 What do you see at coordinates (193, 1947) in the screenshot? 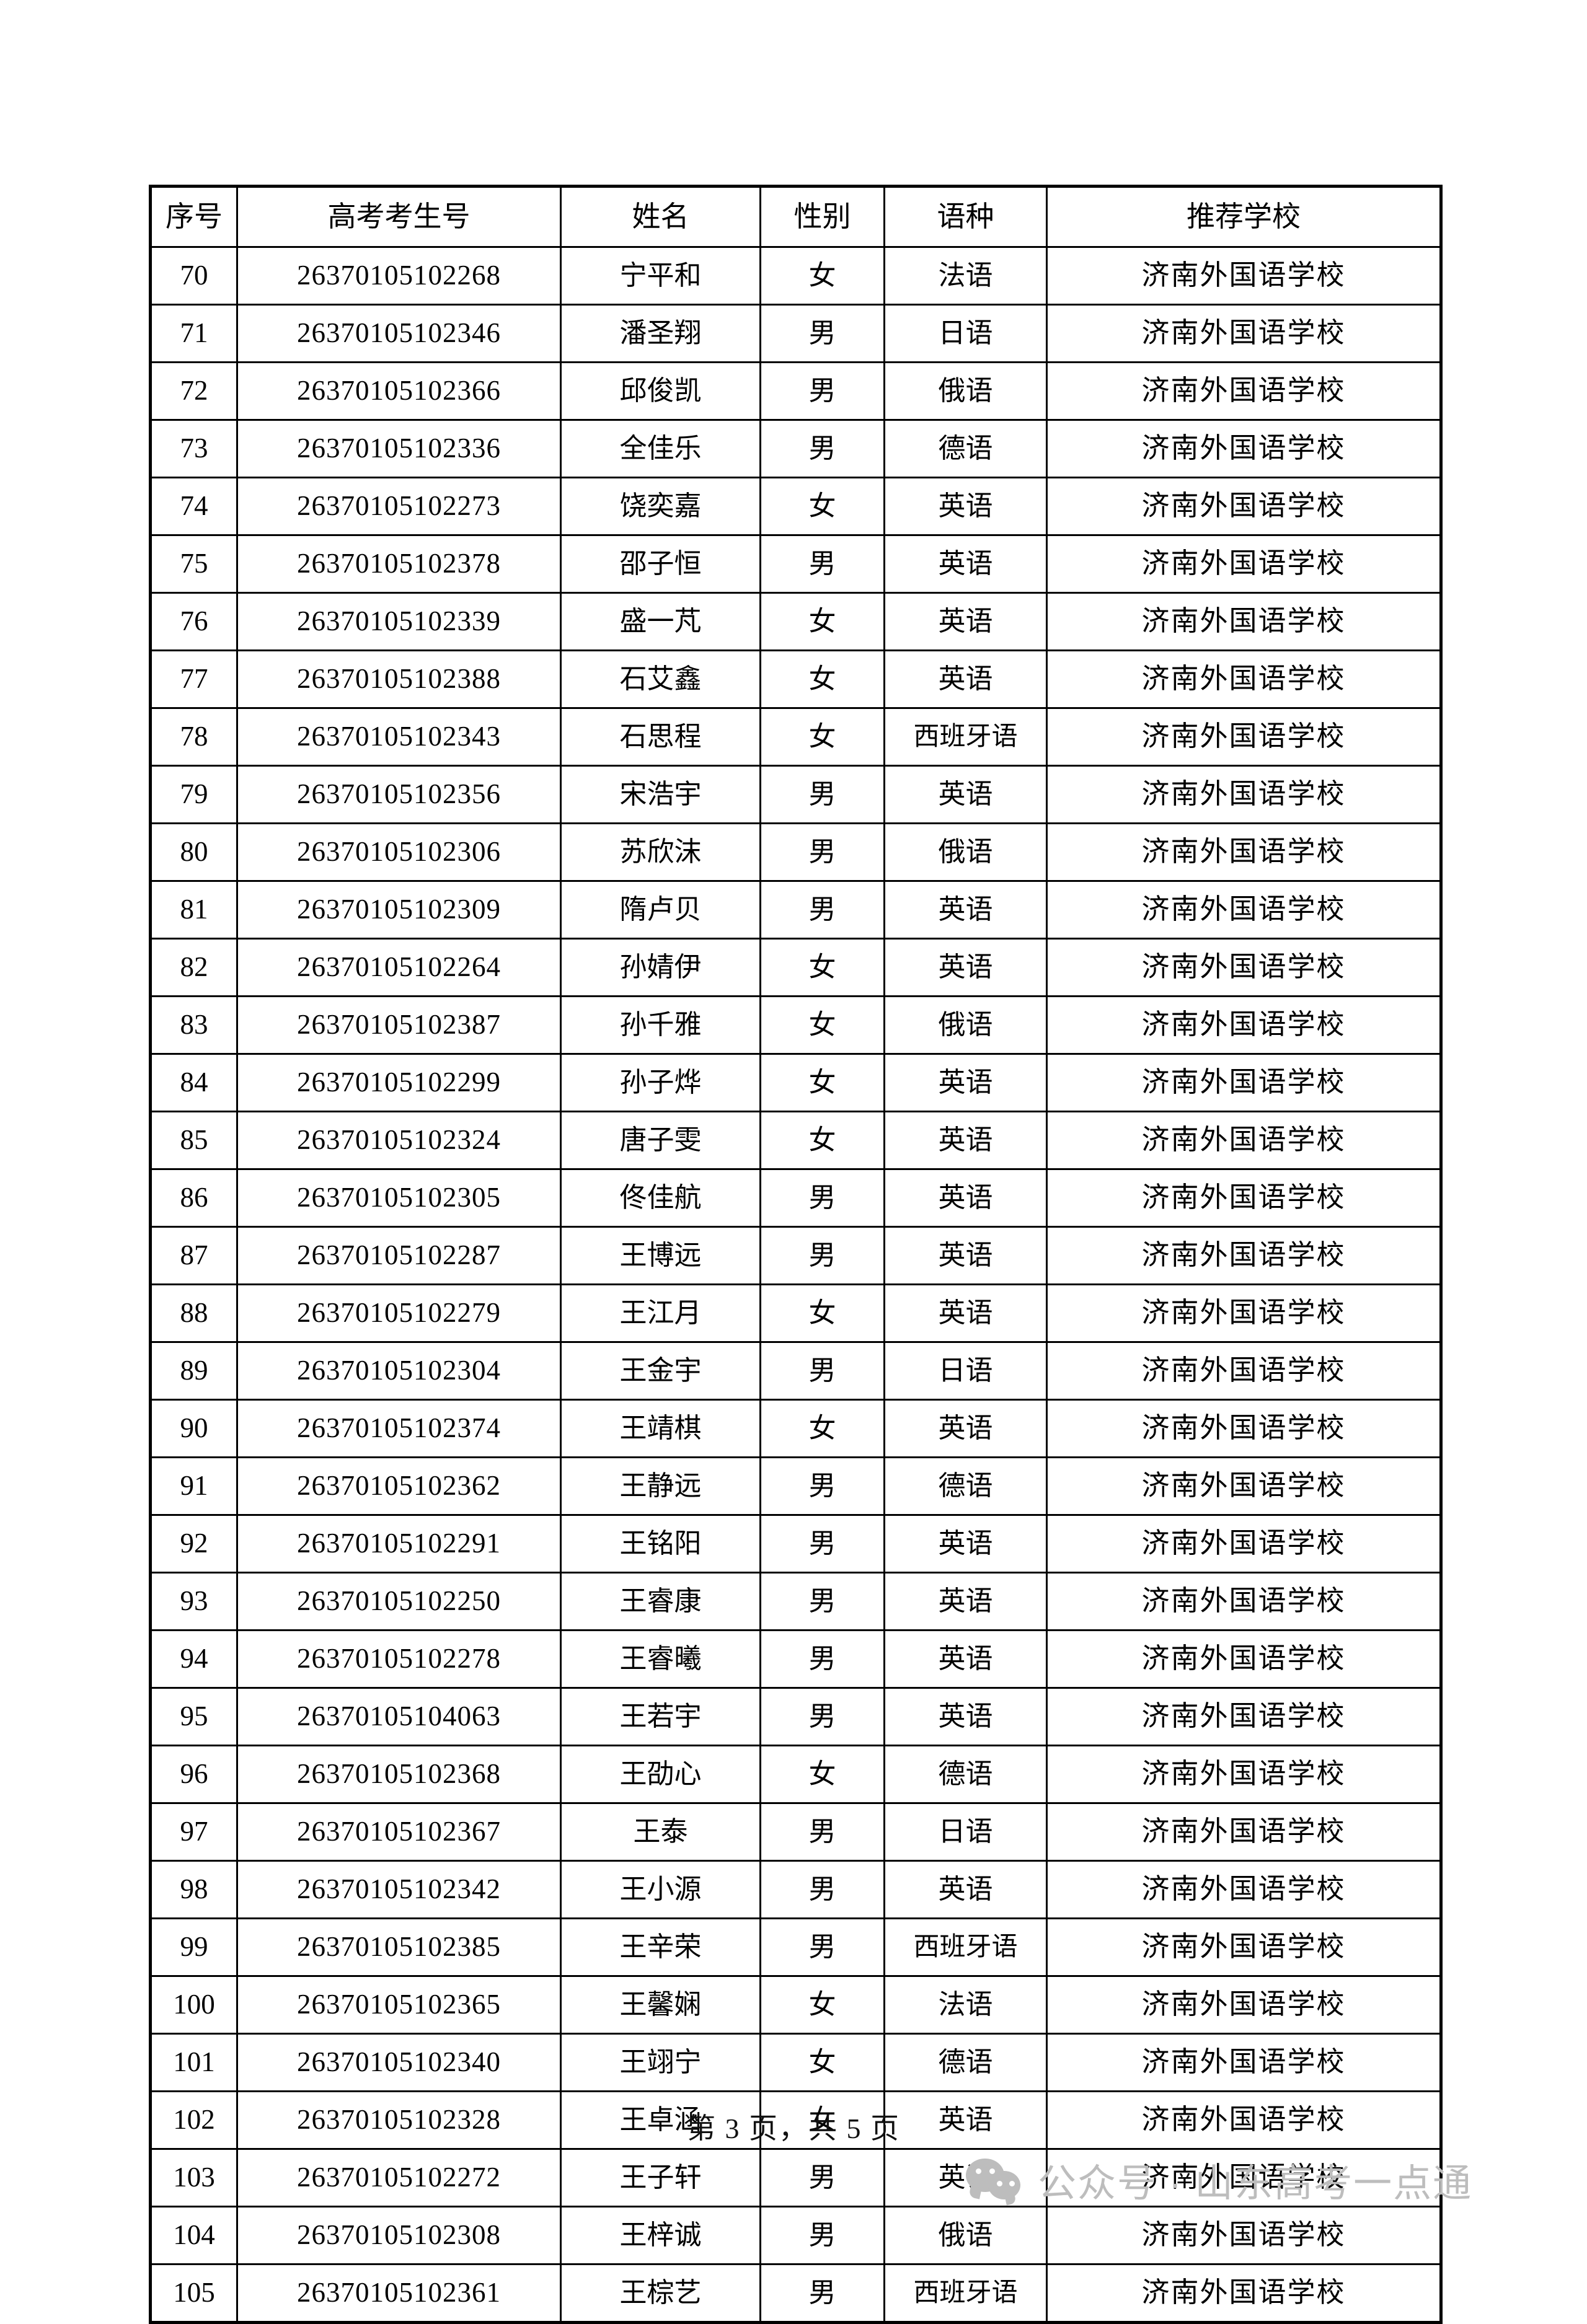
I see `cell-index: 99` at bounding box center [193, 1947].